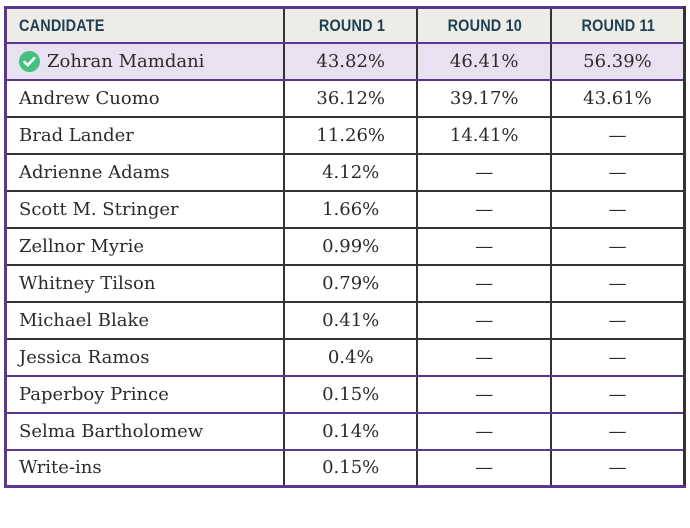 The width and height of the screenshot is (690, 528). What do you see at coordinates (617, 98) in the screenshot?
I see `round11-value: 43.61%` at bounding box center [617, 98].